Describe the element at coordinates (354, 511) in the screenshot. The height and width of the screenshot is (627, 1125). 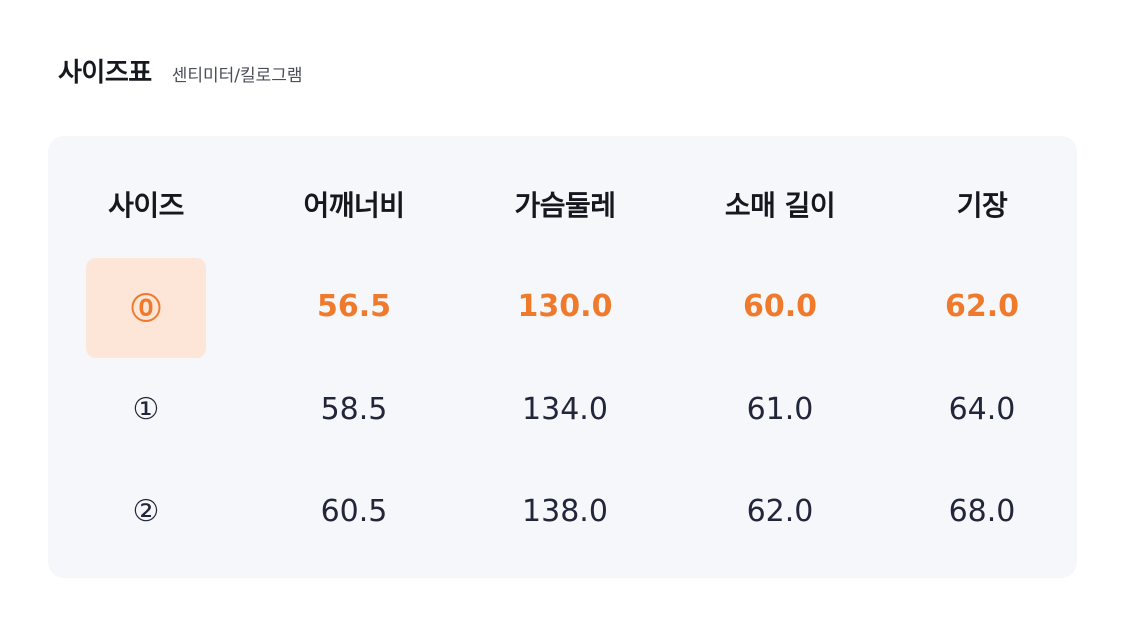
I see `shoulder-value: 60.5` at that location.